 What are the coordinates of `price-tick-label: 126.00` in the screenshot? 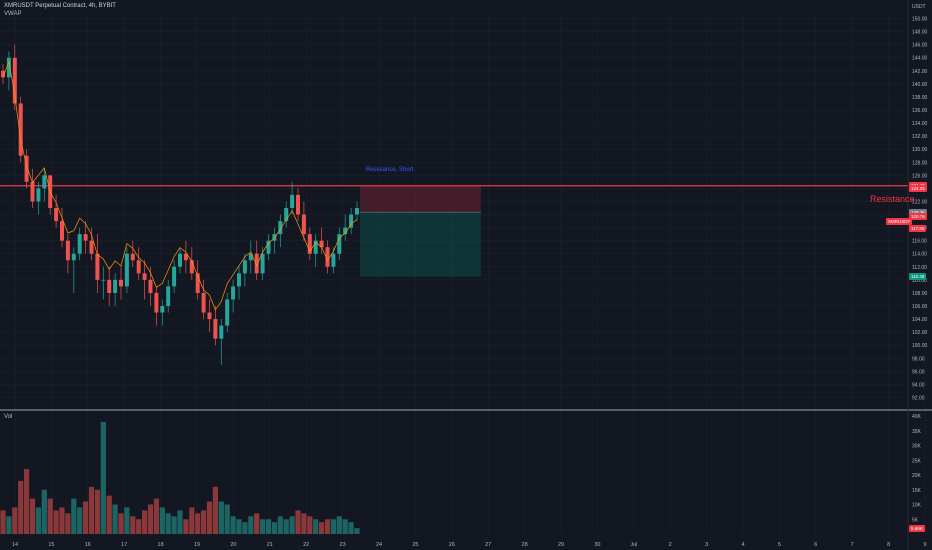 It's located at (920, 176).